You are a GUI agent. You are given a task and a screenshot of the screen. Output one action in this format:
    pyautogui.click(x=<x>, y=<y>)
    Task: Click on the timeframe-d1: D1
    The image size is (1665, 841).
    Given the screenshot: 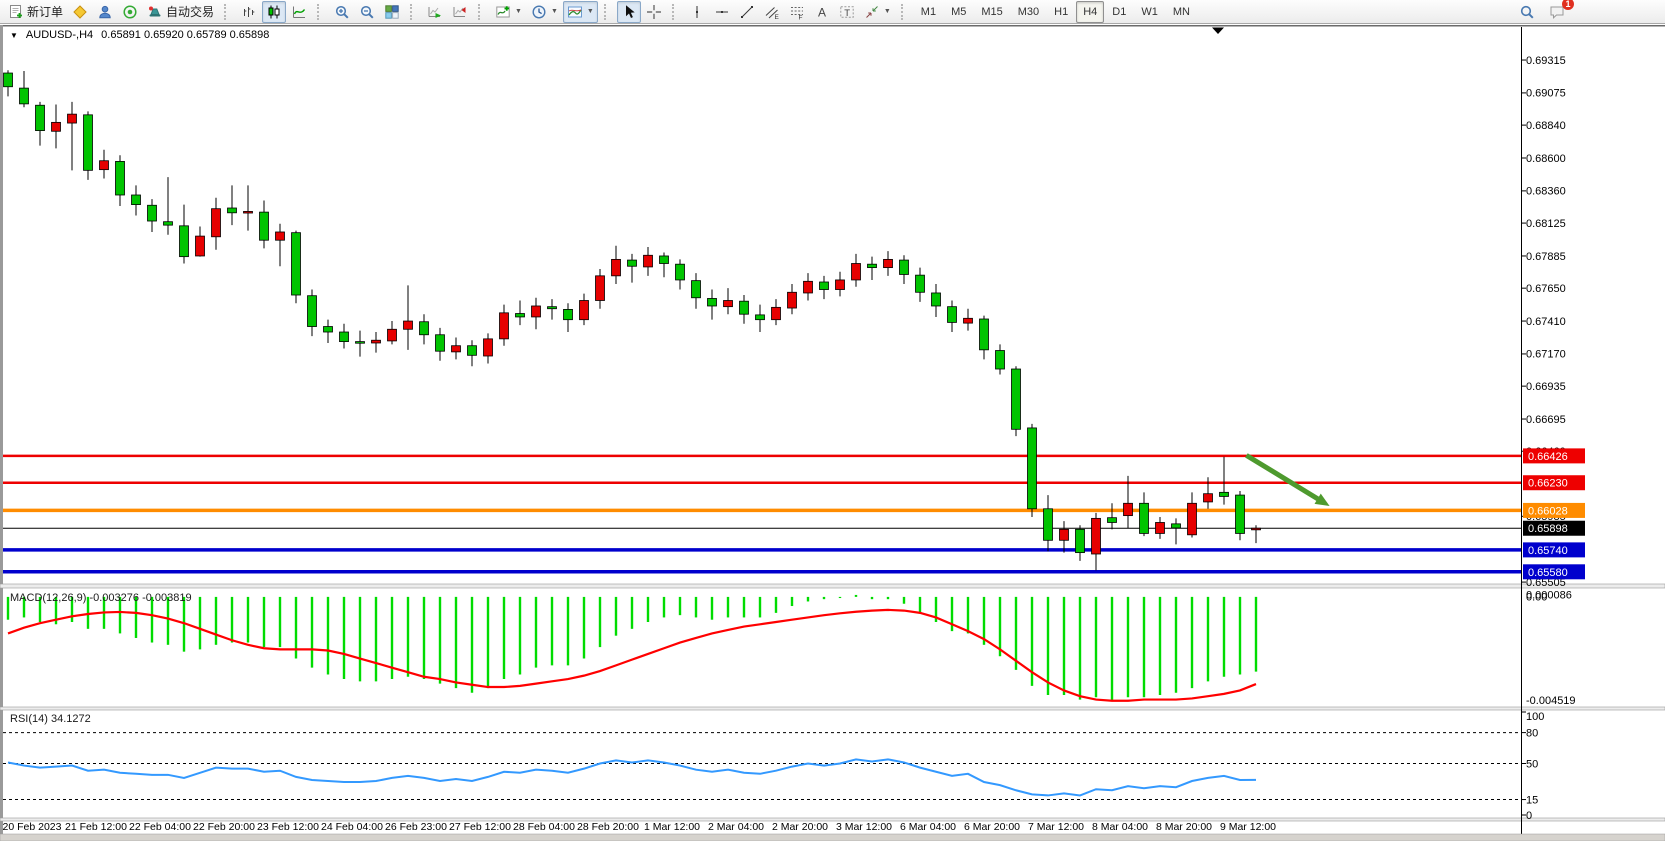 What is the action you would take?
    pyautogui.click(x=1119, y=12)
    